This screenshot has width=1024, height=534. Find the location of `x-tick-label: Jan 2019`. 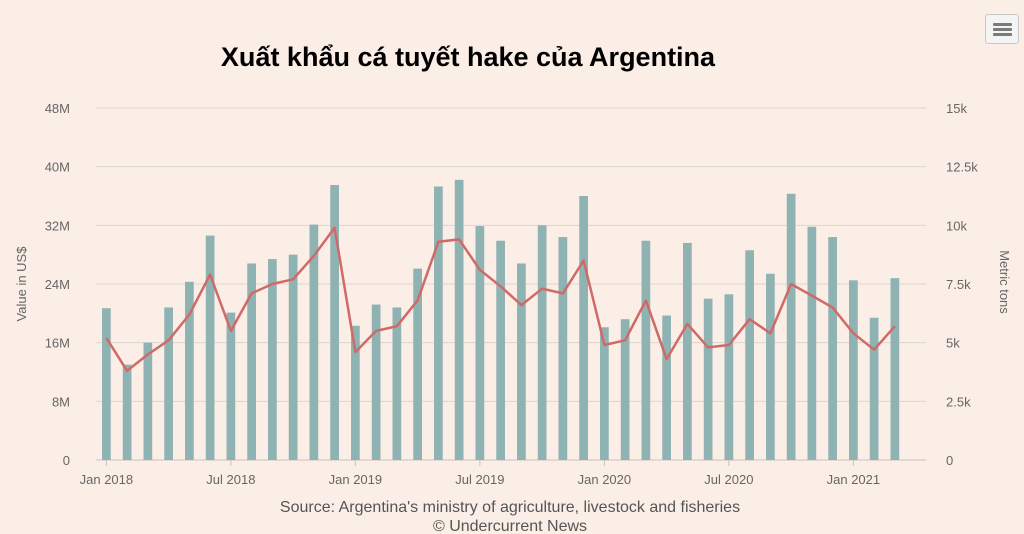

x-tick-label: Jan 2019 is located at coordinates (356, 479).